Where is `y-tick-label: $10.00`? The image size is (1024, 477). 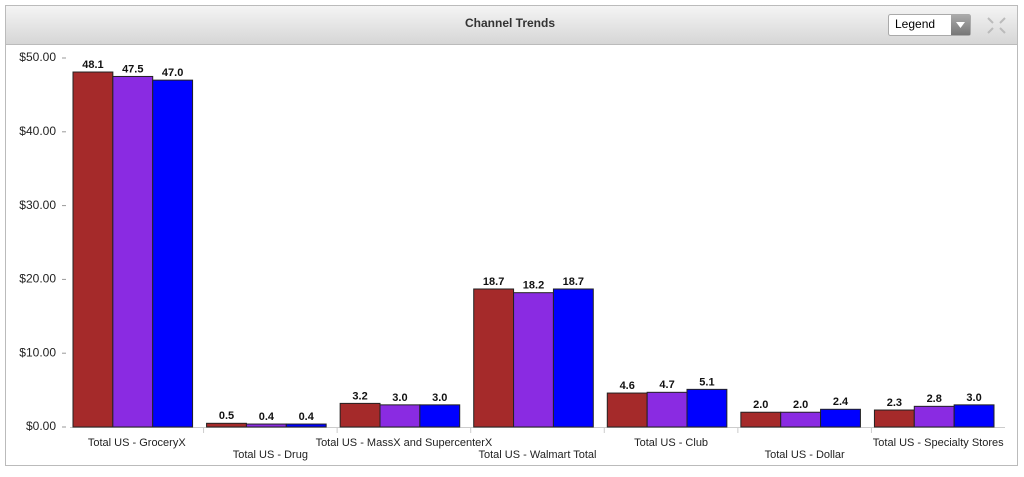
y-tick-label: $10.00 is located at coordinates (37, 352).